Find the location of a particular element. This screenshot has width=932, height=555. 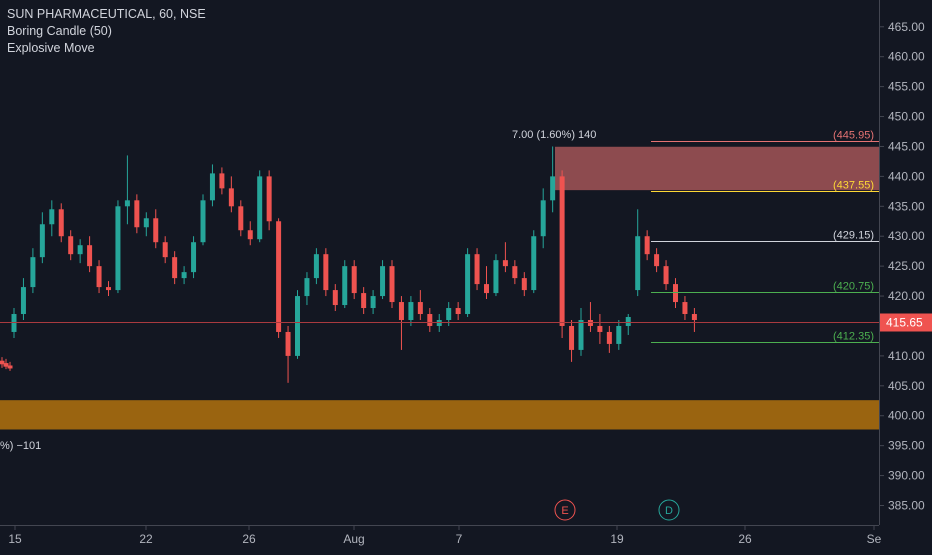

event-circle is located at coordinates (565, 510).